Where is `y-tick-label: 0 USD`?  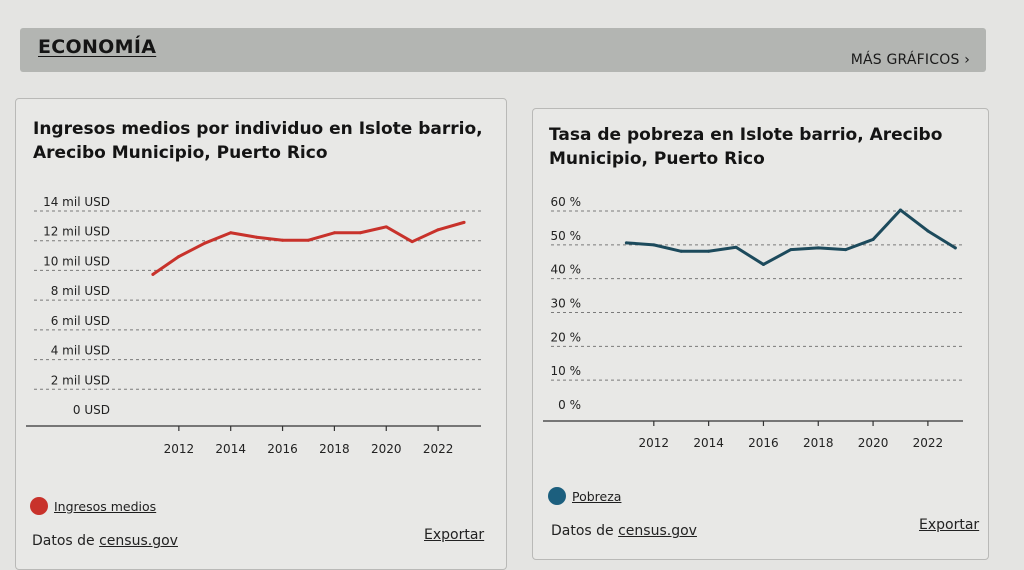
y-tick-label: 0 USD is located at coordinates (91, 410).